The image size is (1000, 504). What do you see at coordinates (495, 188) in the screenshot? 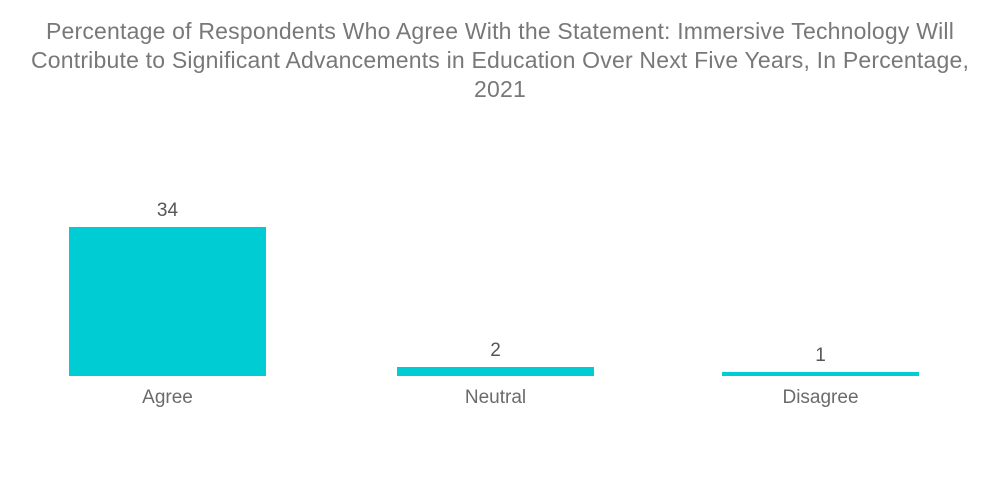
I see `bar-area-neutral: 2` at bounding box center [495, 188].